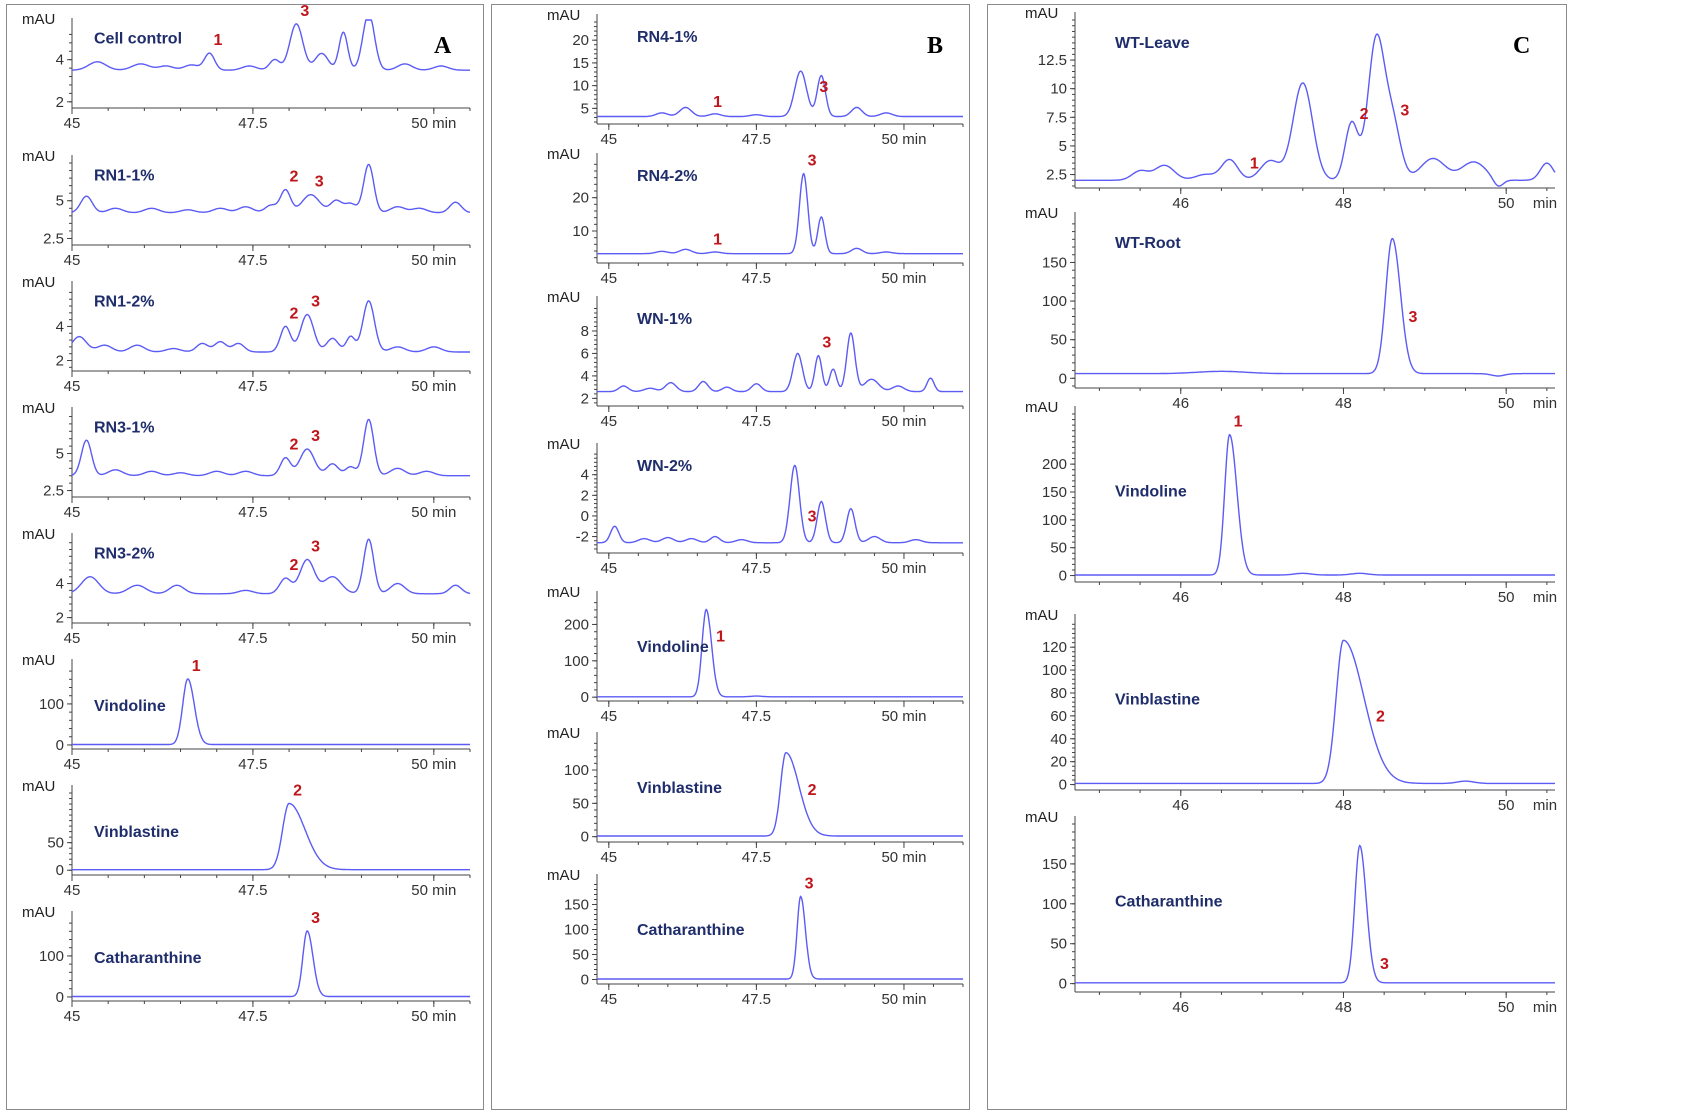 The width and height of the screenshot is (1689, 1115). I want to click on y-tick-label: 60, so click(1058, 716).